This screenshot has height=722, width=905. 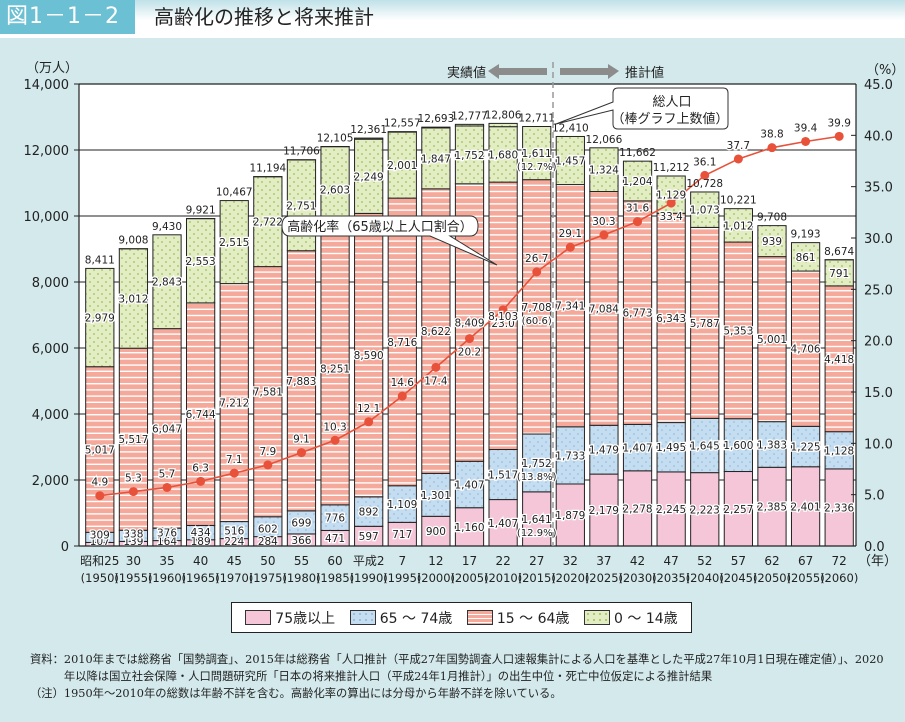 What do you see at coordinates (738, 331) in the screenshot?
I see `segment-label: 5,353` at bounding box center [738, 331].